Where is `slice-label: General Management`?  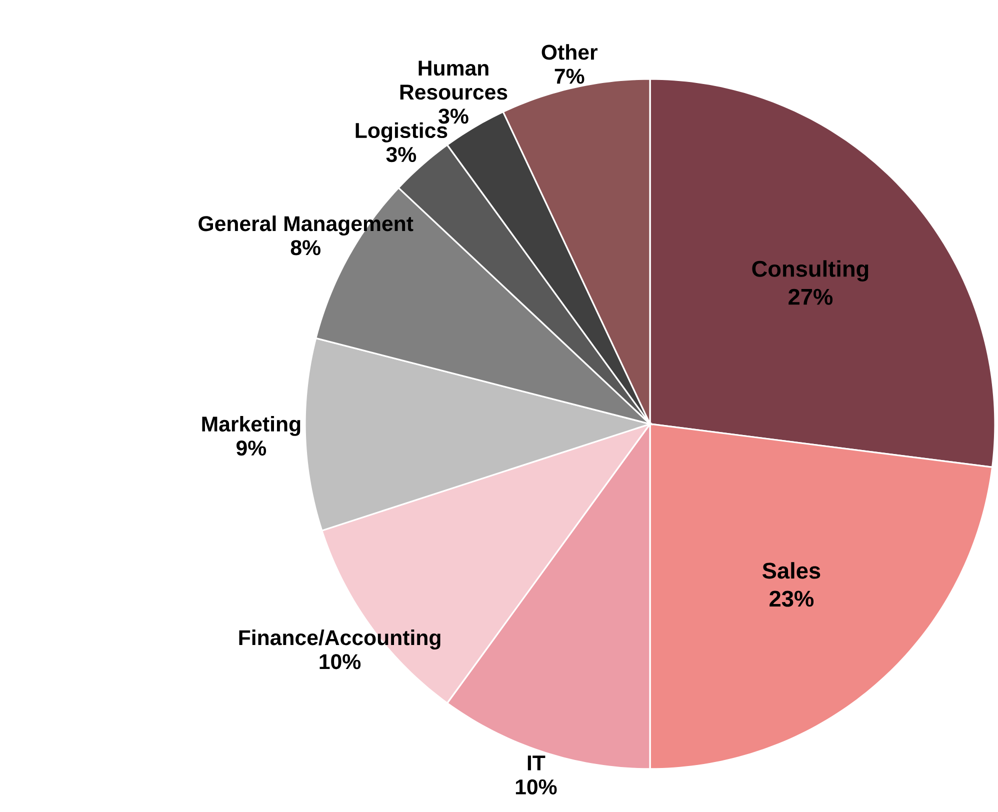
slice-label: General Management is located at coordinates (306, 226).